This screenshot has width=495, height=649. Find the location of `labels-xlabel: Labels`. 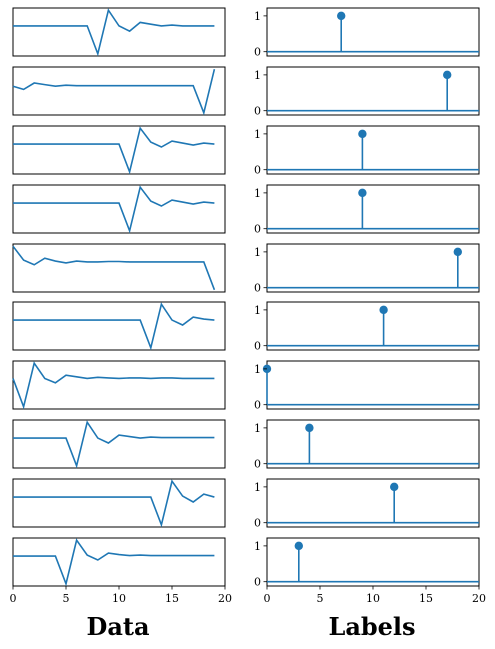

labels-xlabel: Labels is located at coordinates (371, 626).